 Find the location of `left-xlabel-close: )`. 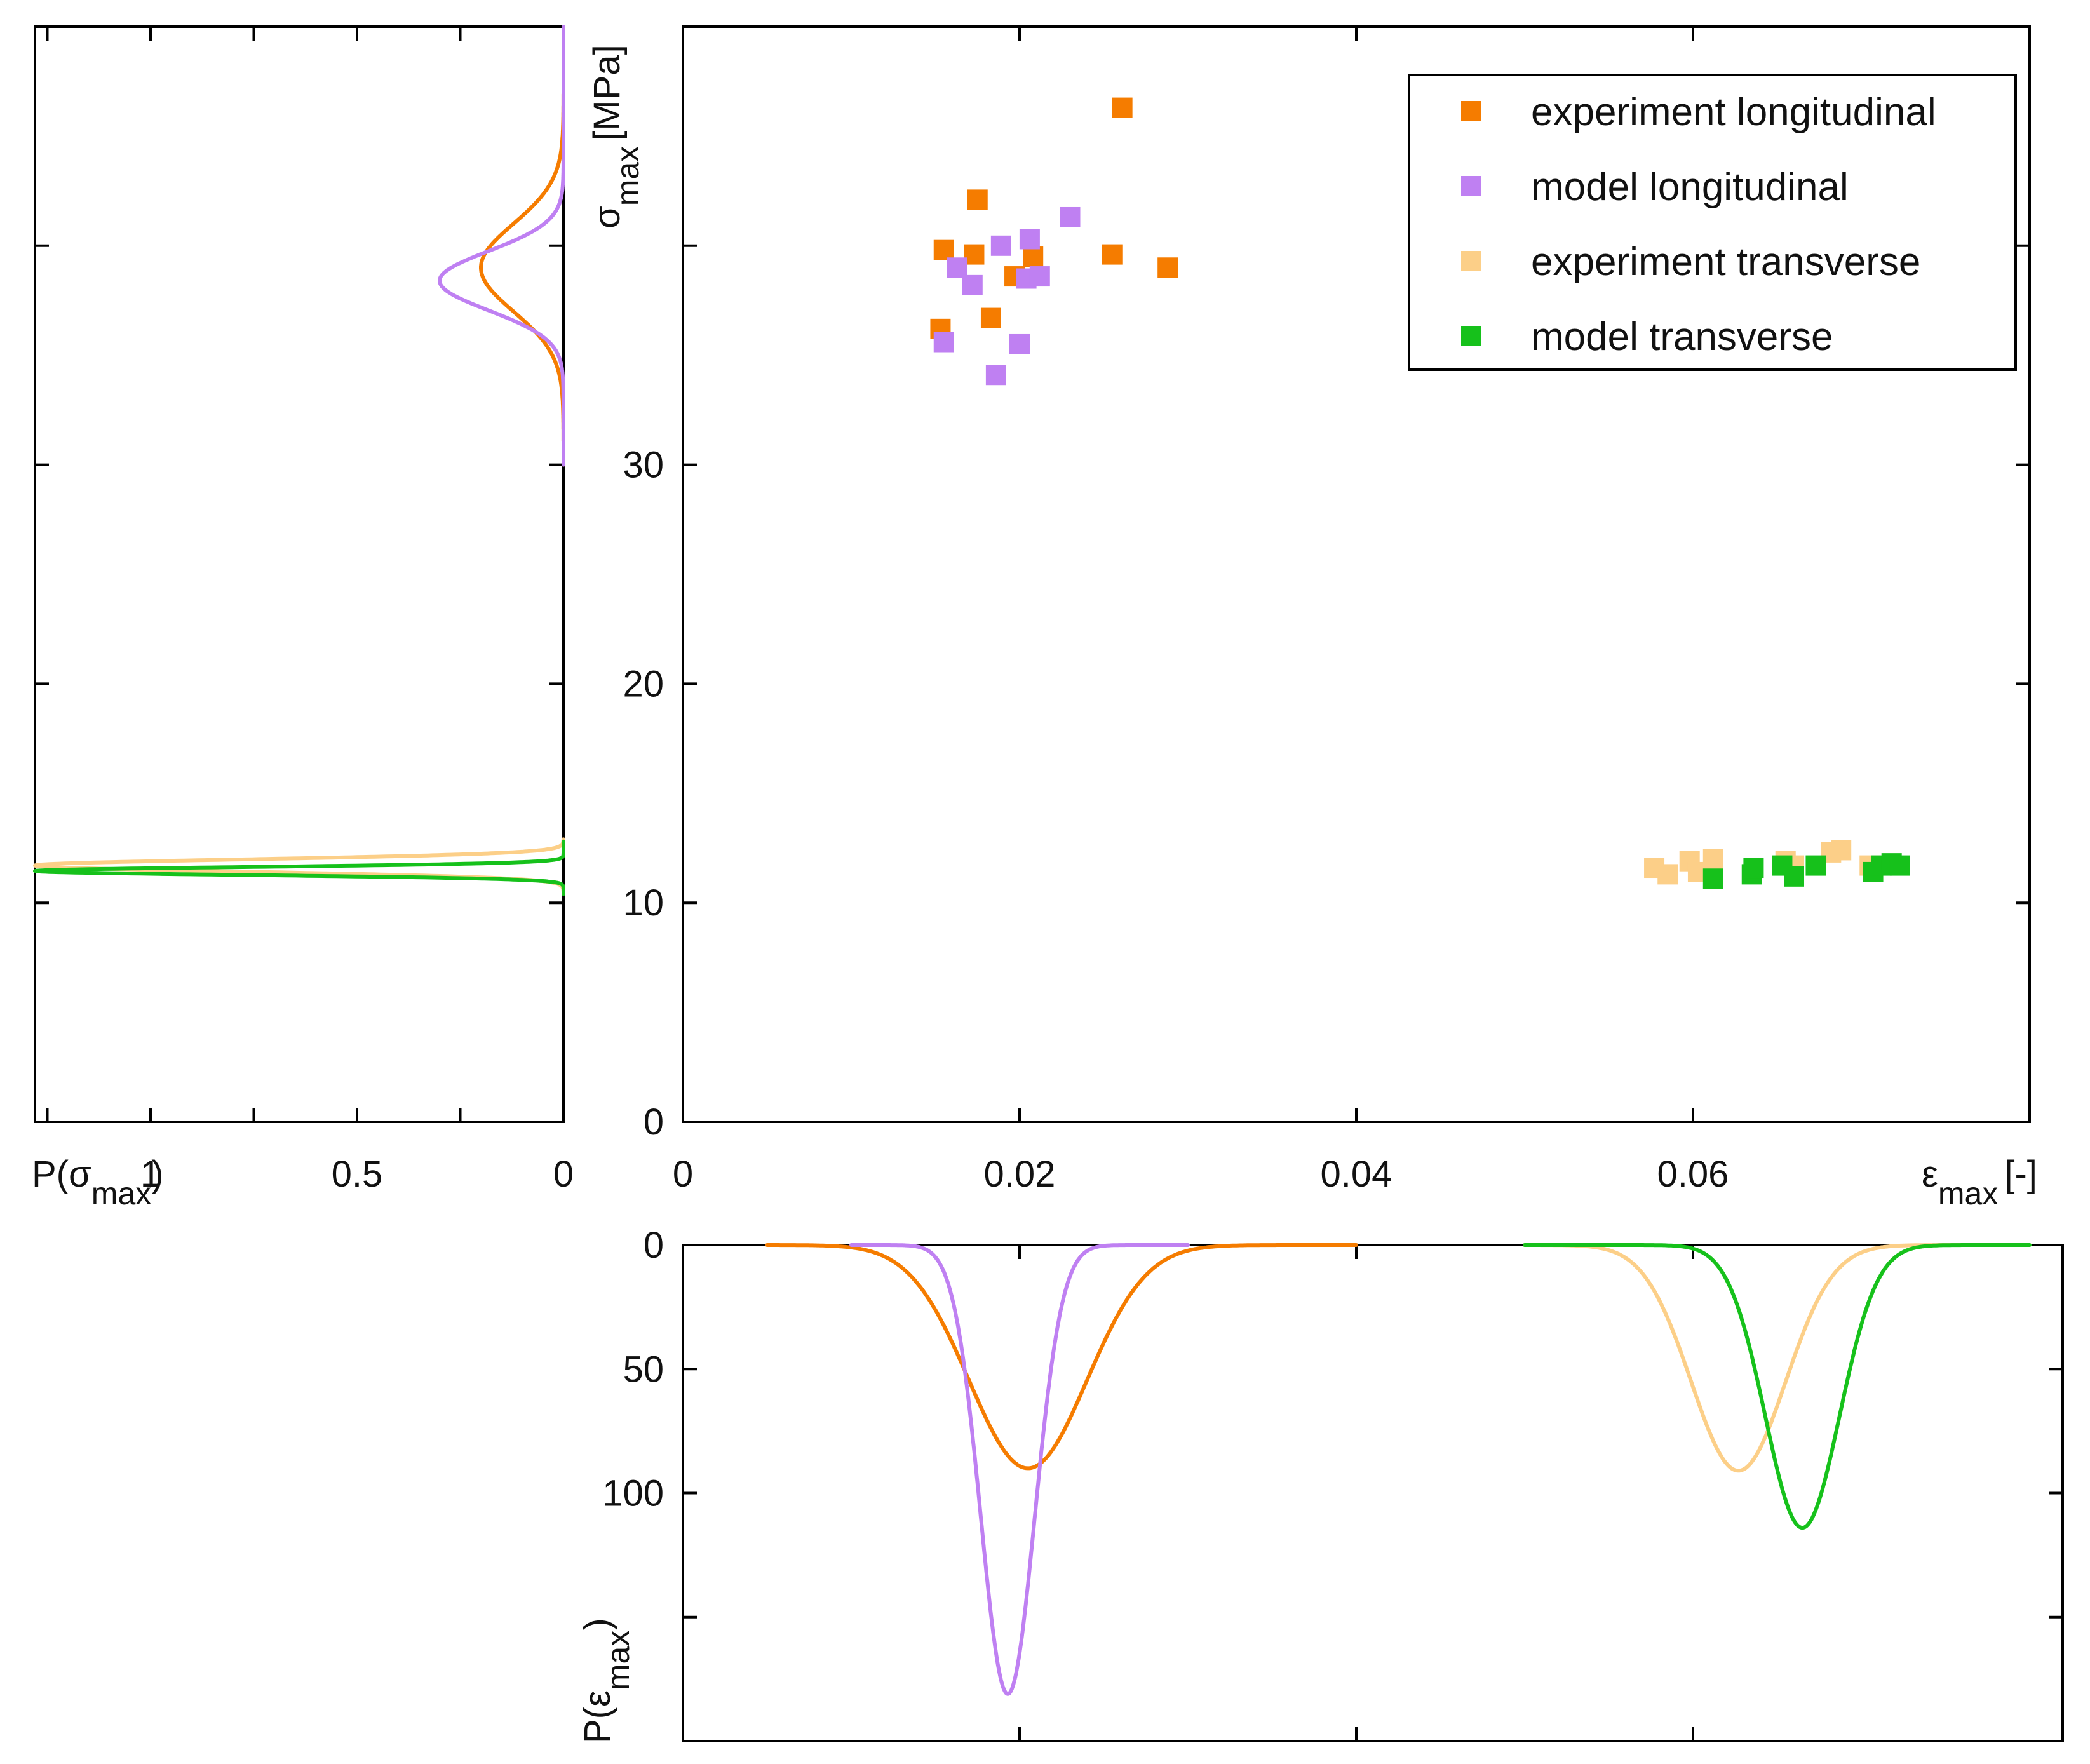

left-xlabel-close: ) is located at coordinates (157, 1174).